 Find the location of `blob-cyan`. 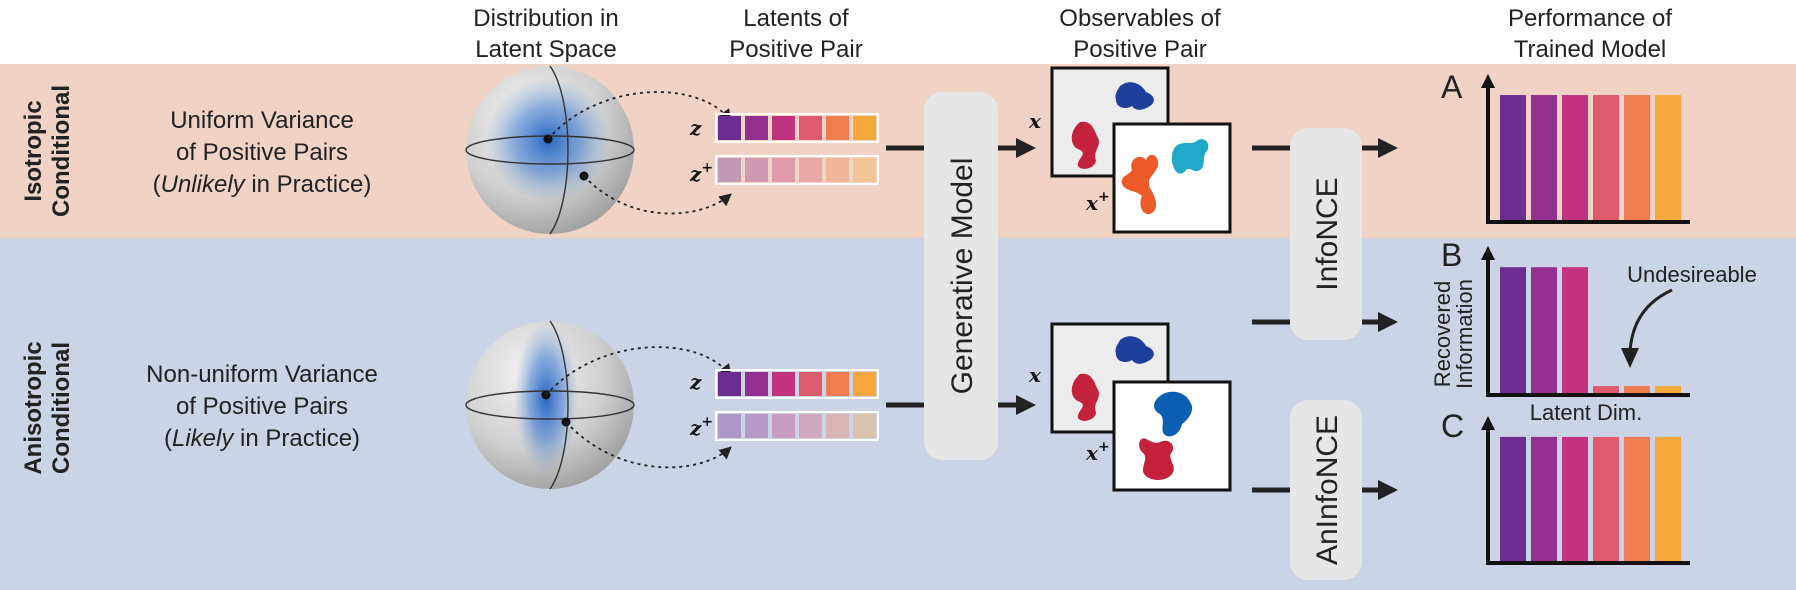

blob-cyan is located at coordinates (1190, 156).